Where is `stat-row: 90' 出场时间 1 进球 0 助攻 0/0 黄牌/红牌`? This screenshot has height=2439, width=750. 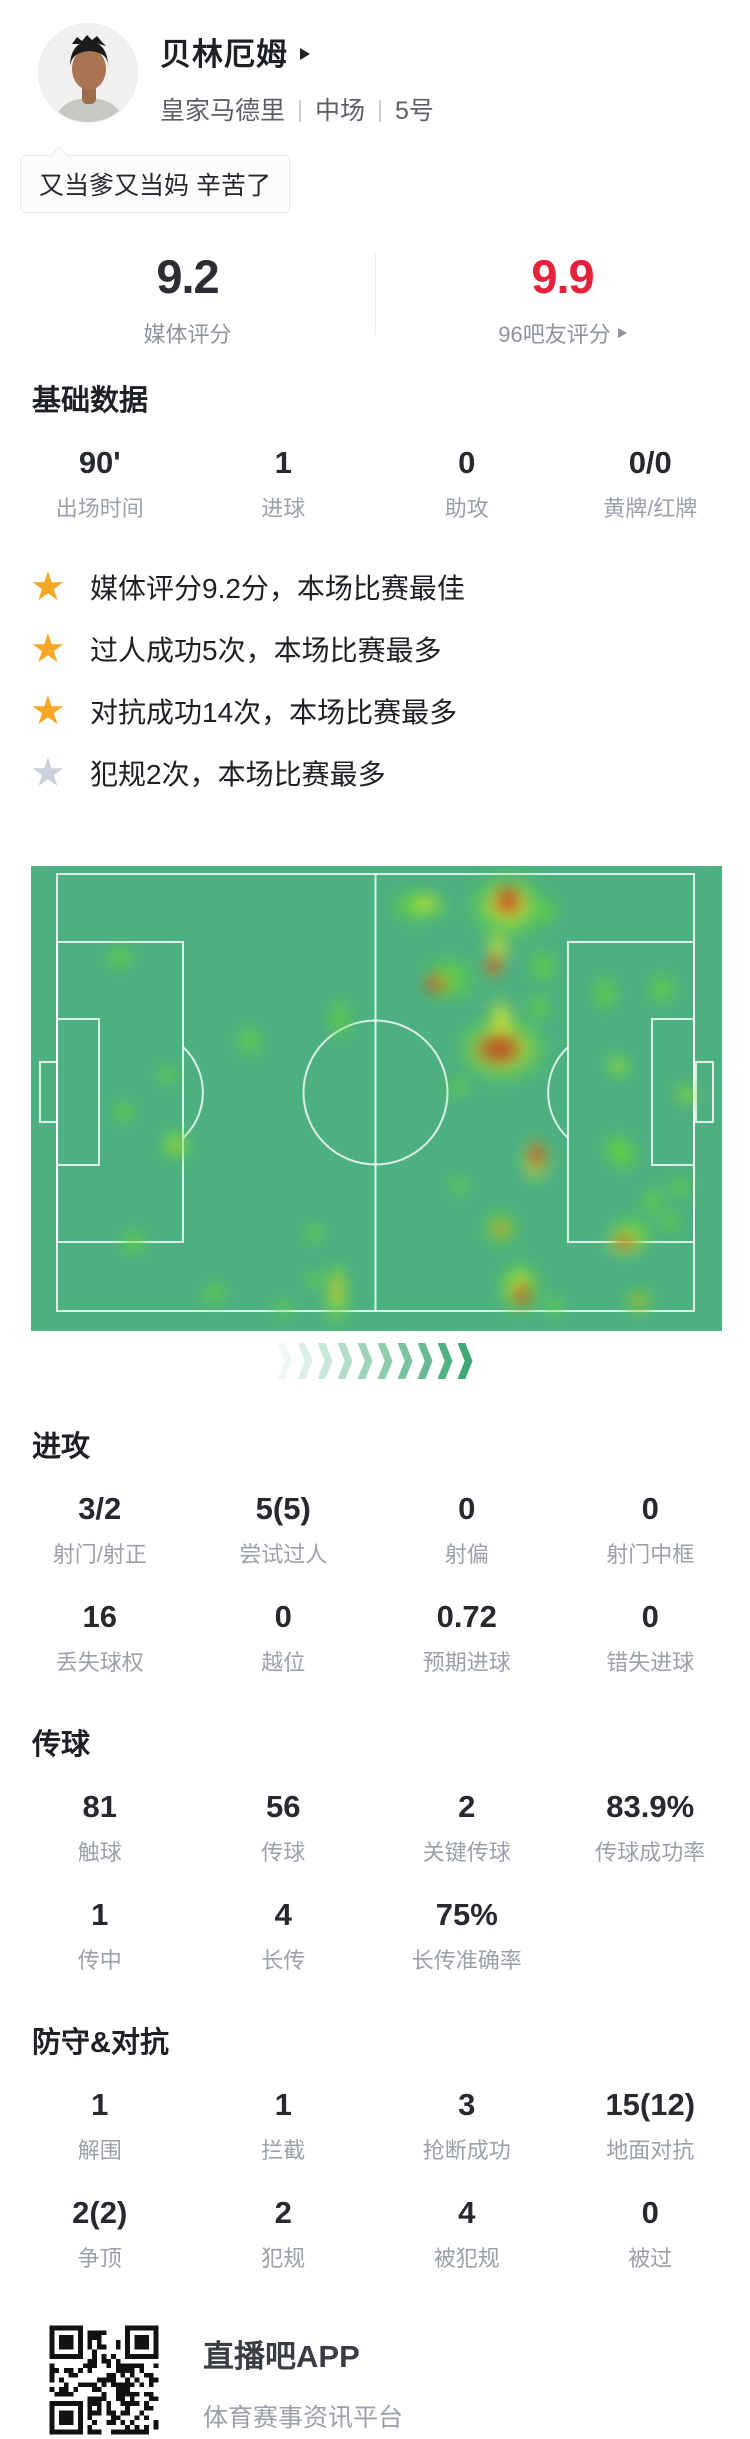
stat-row: 90' 出场时间 1 进球 0 助攻 0/0 黄牌/红牌 is located at coordinates (375, 484).